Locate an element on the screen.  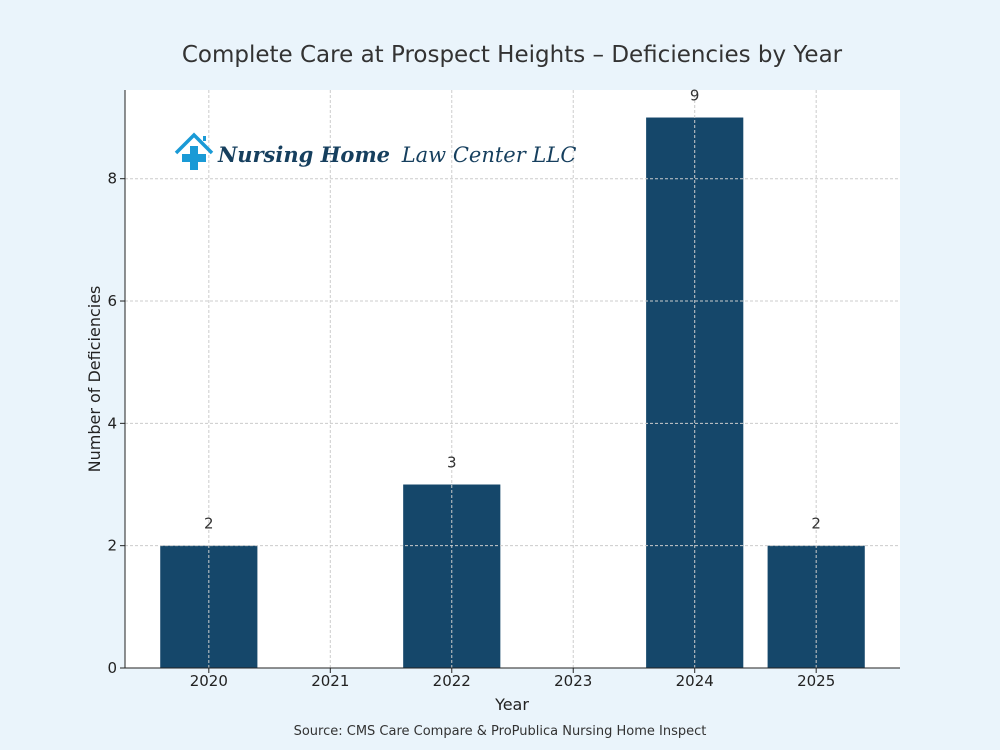
x-tick-label: 2020 is located at coordinates (209, 681).